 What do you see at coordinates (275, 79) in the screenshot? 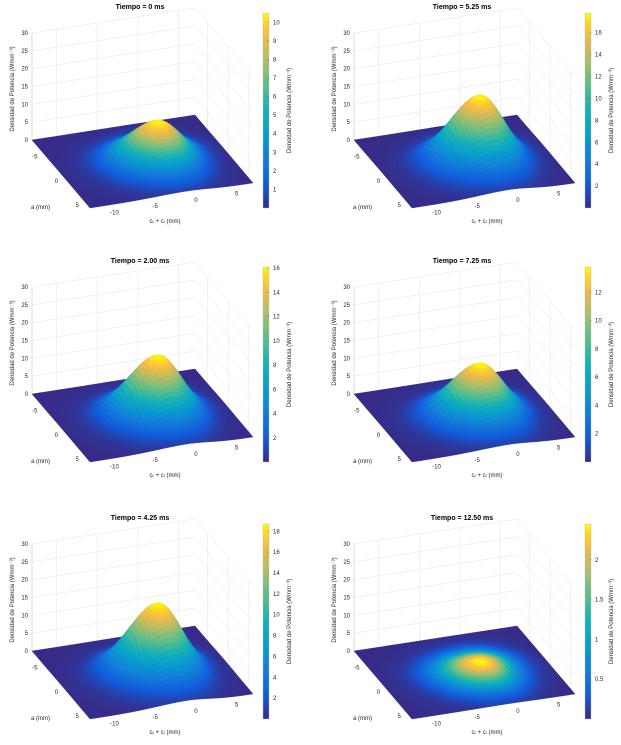
I see `colorbar-tick-label: 7` at bounding box center [275, 79].